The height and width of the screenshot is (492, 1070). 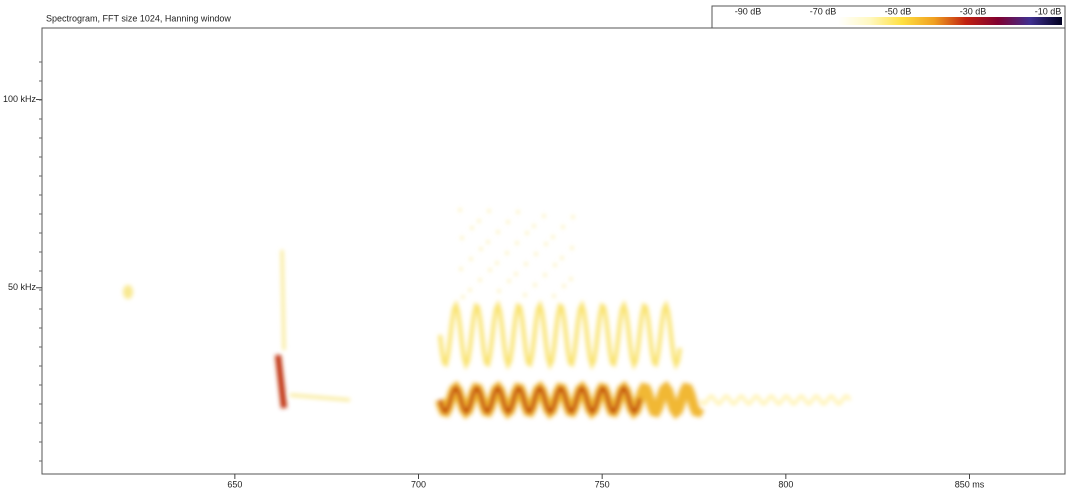 I want to click on colorbar, so click(x=950, y=21).